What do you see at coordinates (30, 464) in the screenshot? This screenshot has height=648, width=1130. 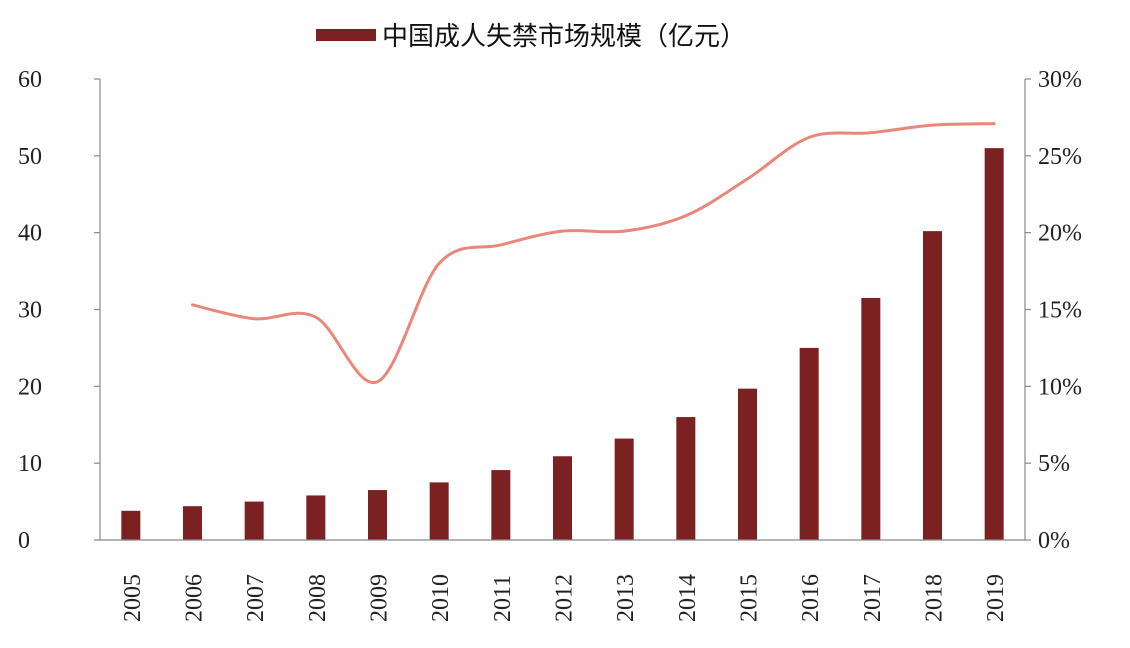 I see `left-tick-label: 10` at bounding box center [30, 464].